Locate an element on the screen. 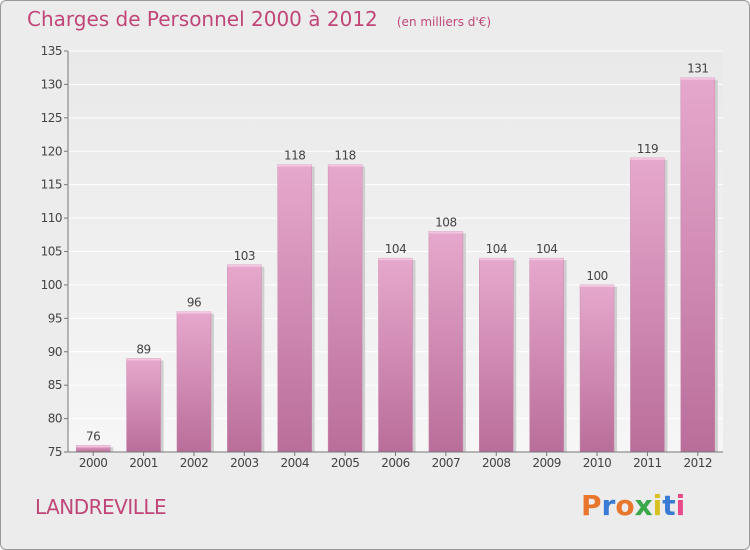 This screenshot has height=550, width=750. logo-letter: x is located at coordinates (643, 505).